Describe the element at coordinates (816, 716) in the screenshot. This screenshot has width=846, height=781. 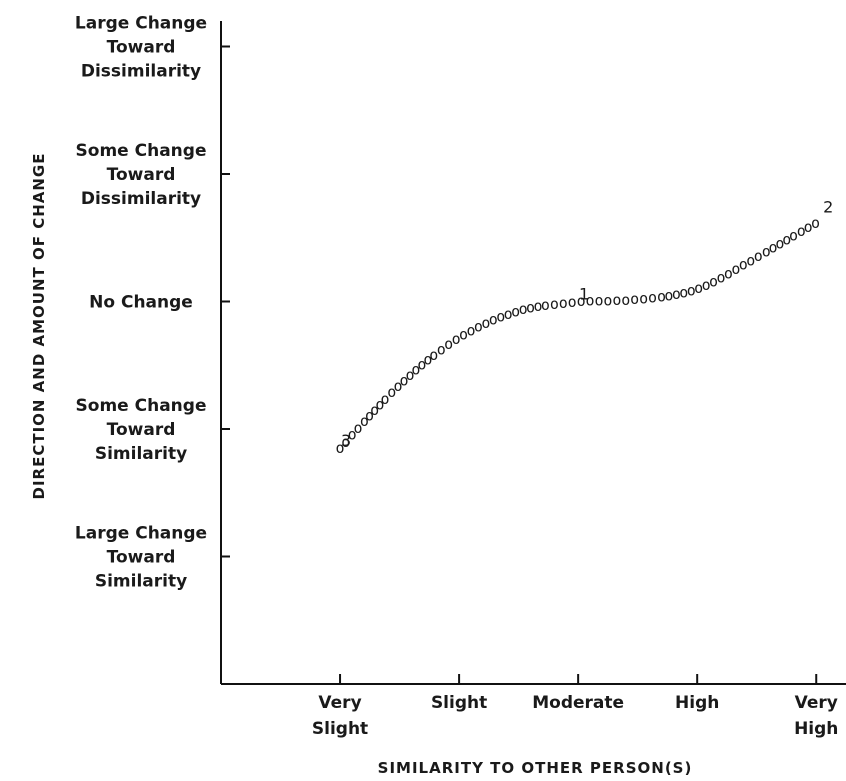
I see `x-tick-label-4: Very High` at that location.